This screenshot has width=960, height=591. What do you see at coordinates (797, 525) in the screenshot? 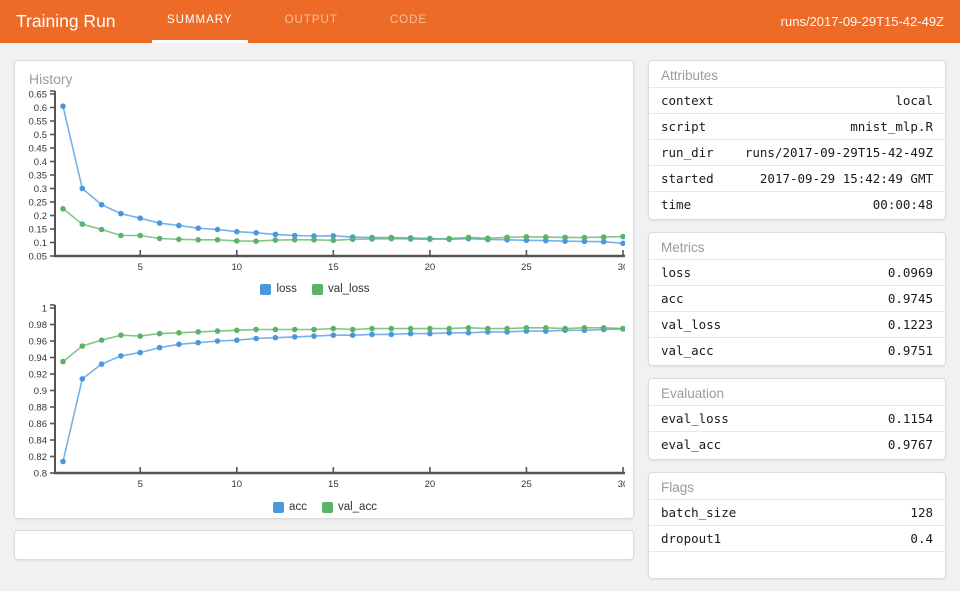
I see `flags-card: Flags batch_size 128 dropout1 0.4` at bounding box center [797, 525].